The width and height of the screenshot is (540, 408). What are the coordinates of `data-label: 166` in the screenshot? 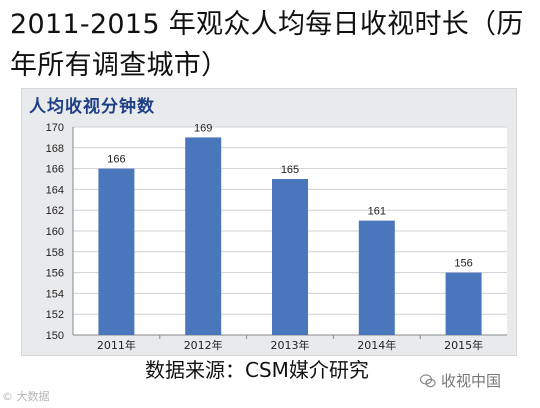 It's located at (116, 160).